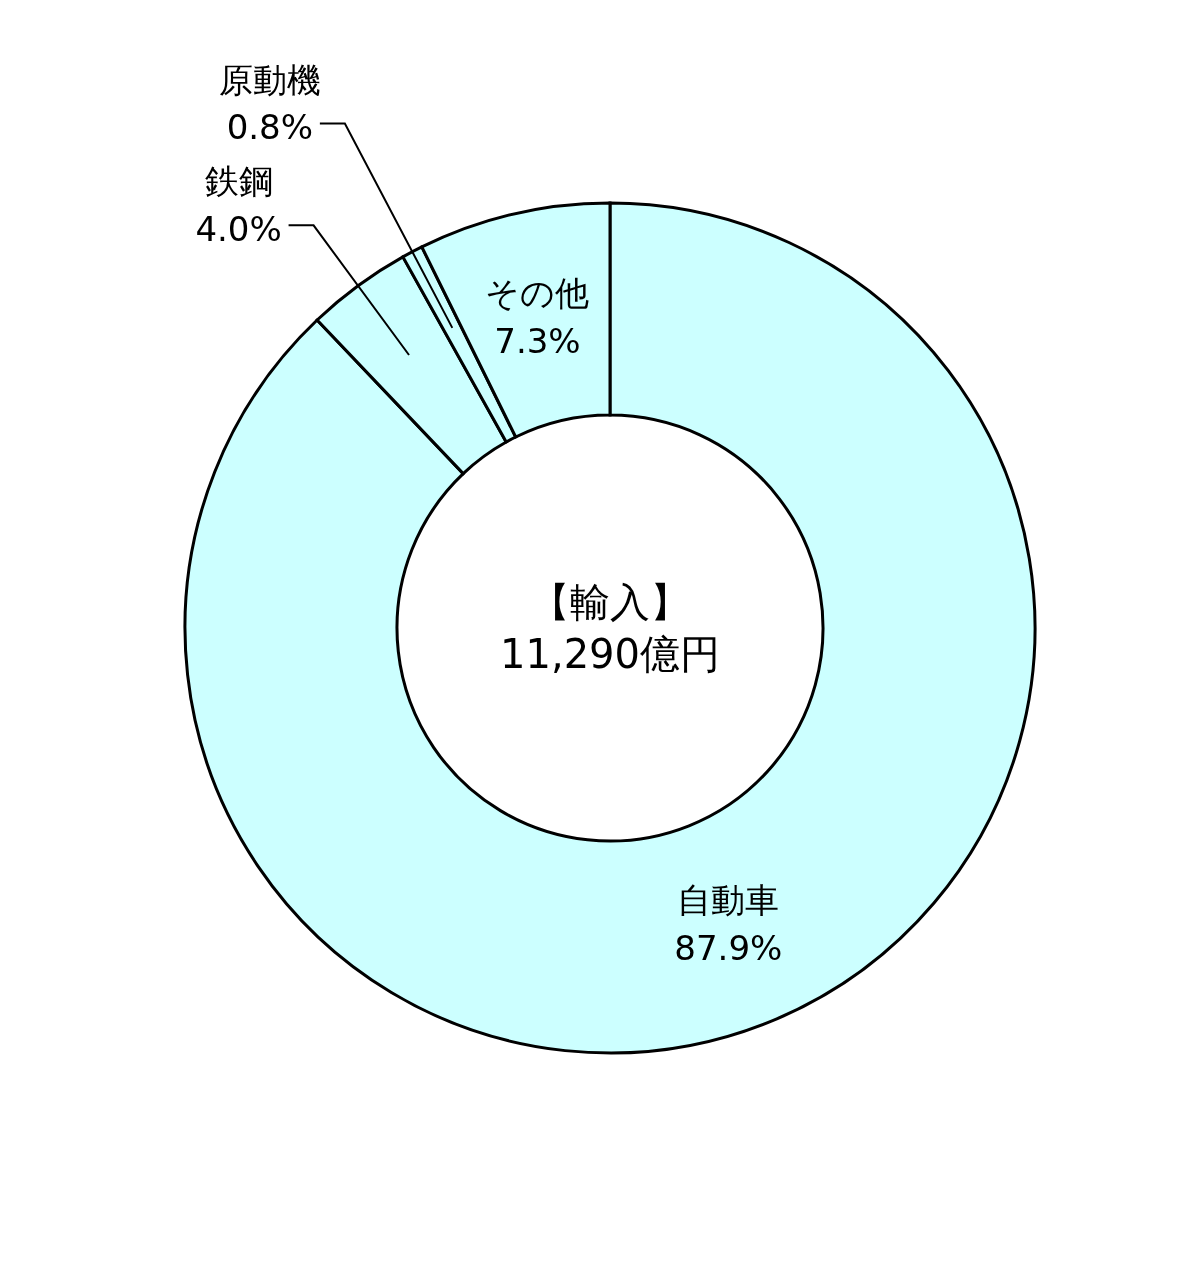 This screenshot has width=1191, height=1283. What do you see at coordinates (728, 900) in the screenshot?
I see `slice-label: 自動車` at bounding box center [728, 900].